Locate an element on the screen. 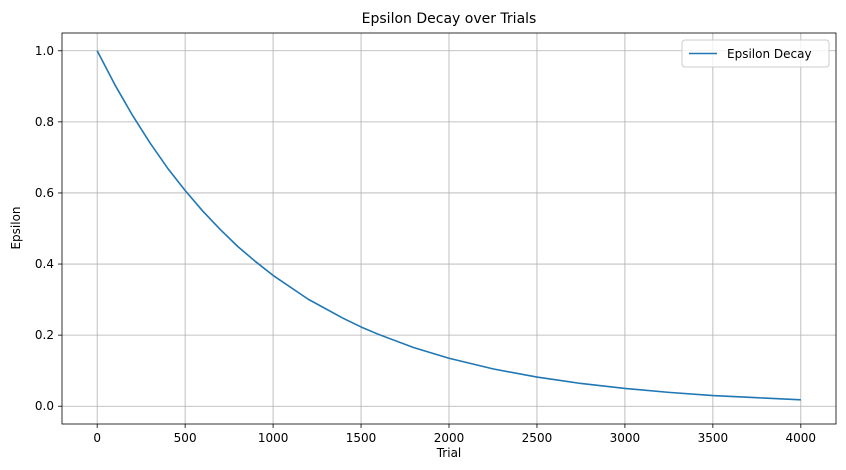  legend: Epsilon Decay is located at coordinates (755, 53).